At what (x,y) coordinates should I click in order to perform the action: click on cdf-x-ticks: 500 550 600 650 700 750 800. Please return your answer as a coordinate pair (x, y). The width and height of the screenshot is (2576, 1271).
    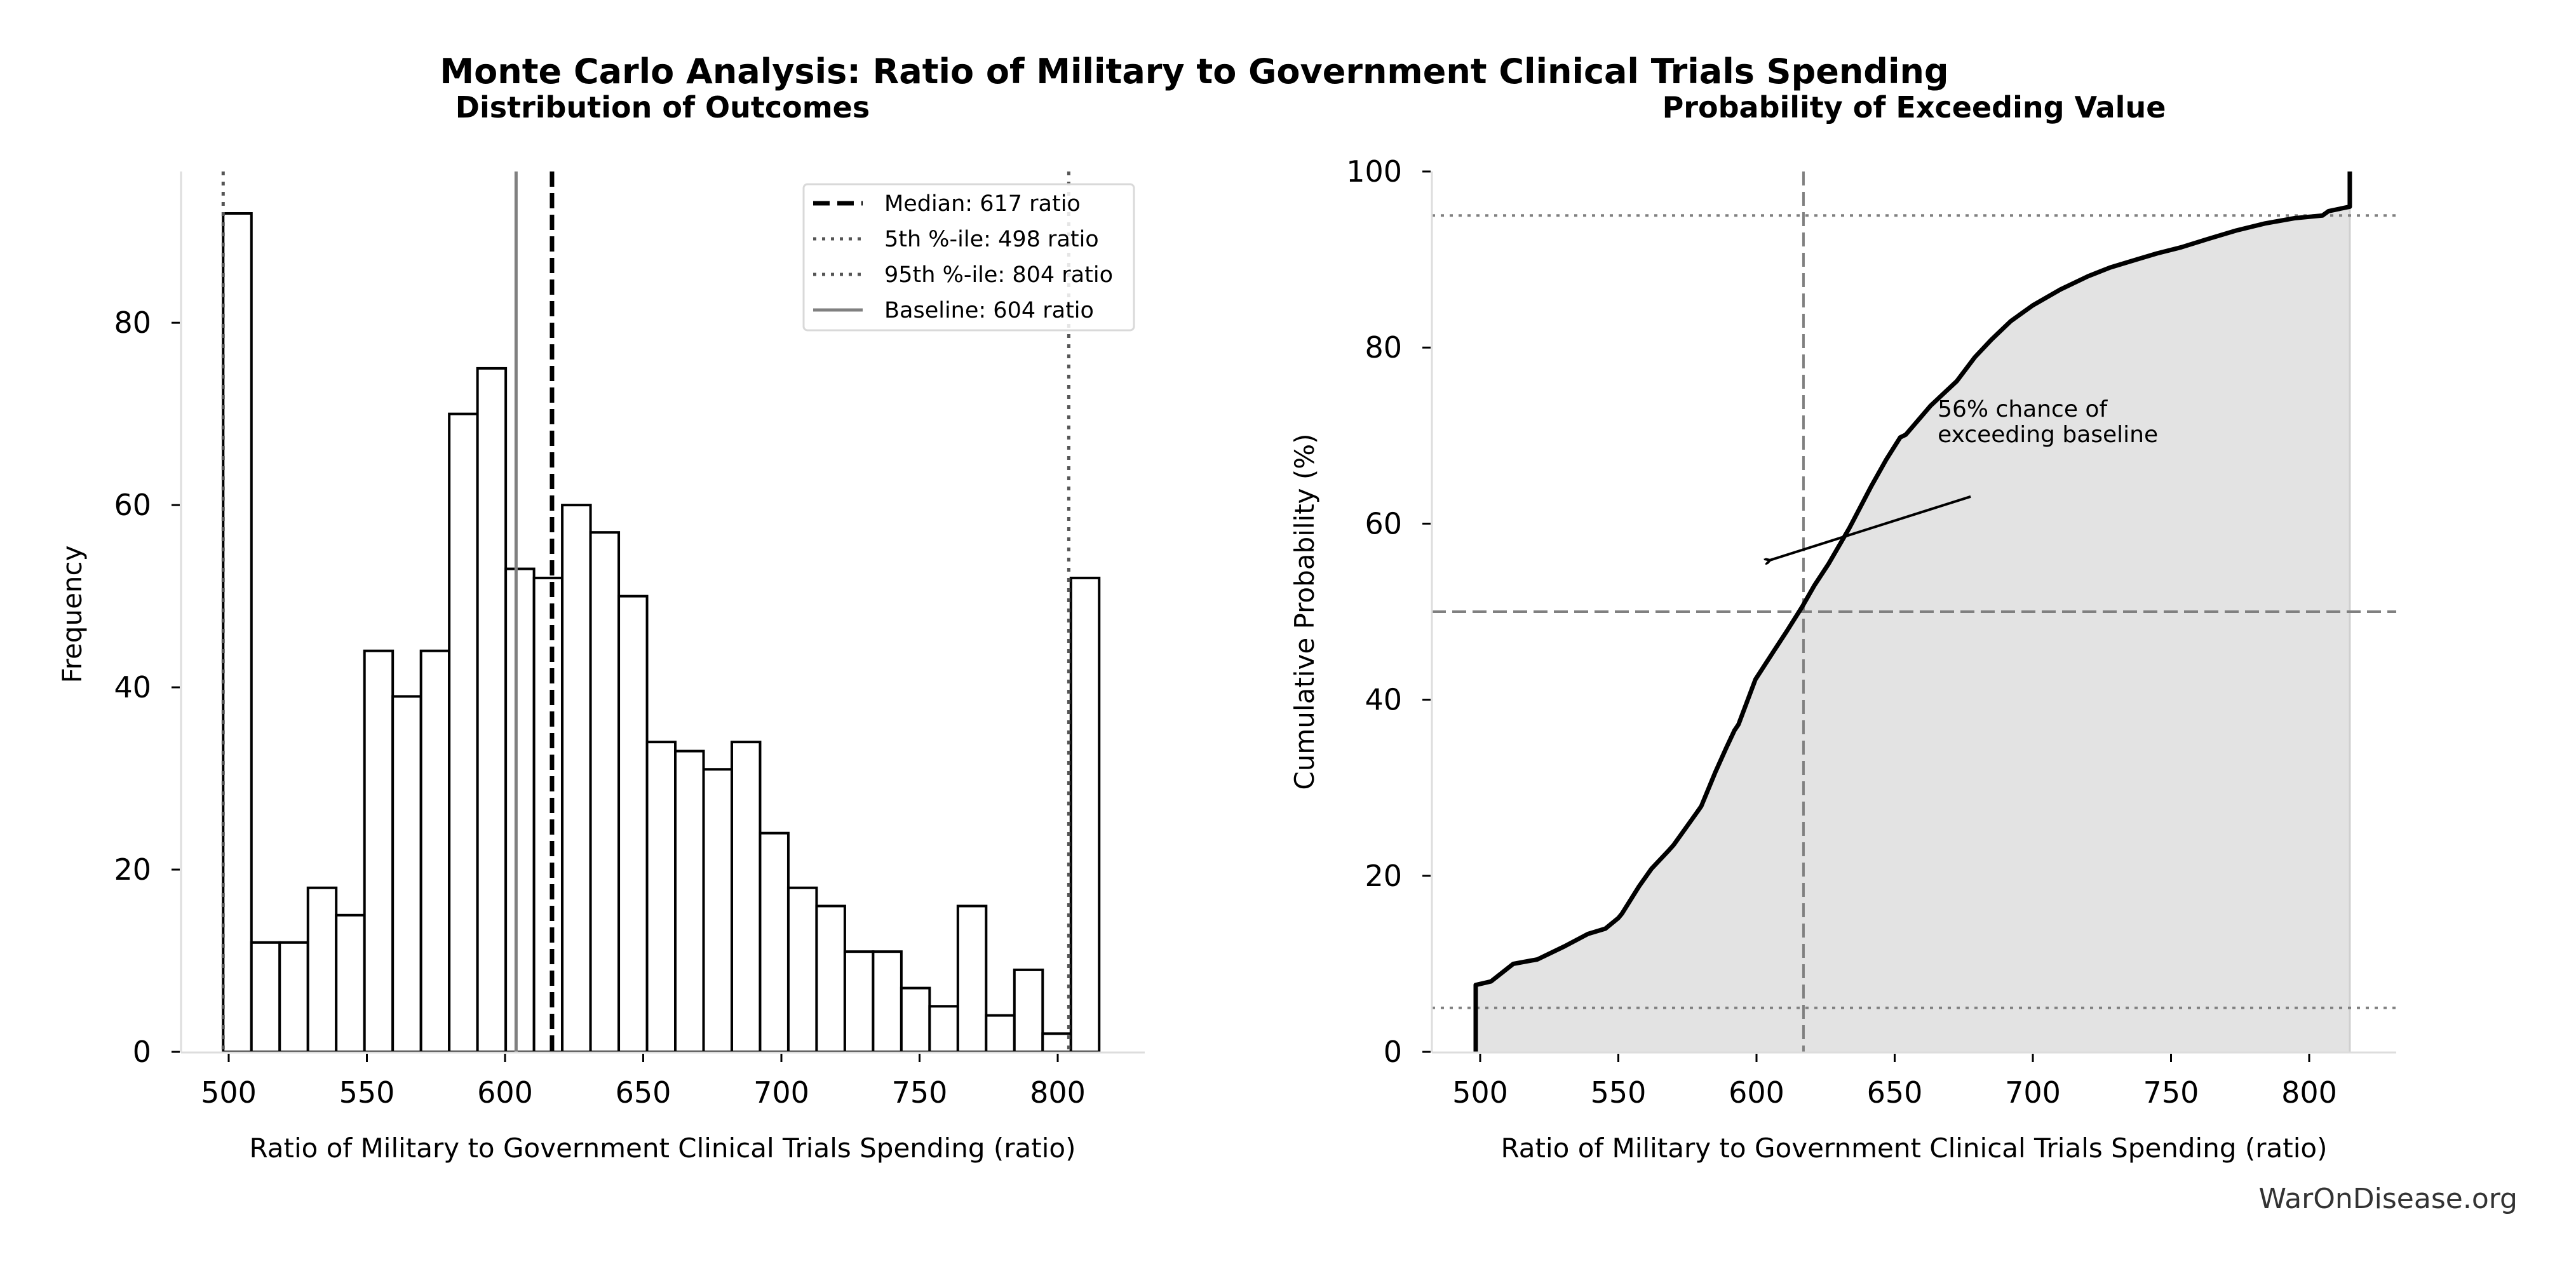
    Looking at the image, I should click on (1894, 1082).